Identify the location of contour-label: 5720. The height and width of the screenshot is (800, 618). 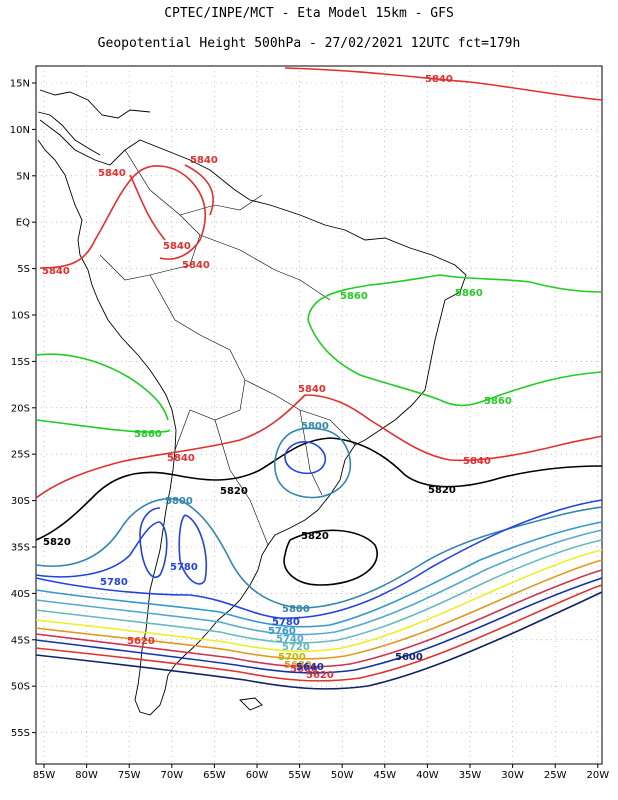
(296, 647).